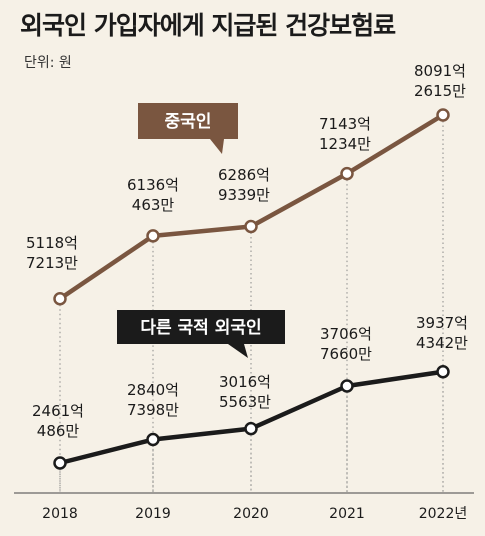 The image size is (485, 536). Describe the element at coordinates (347, 514) in the screenshot. I see `x-tick-label: 2021` at that location.